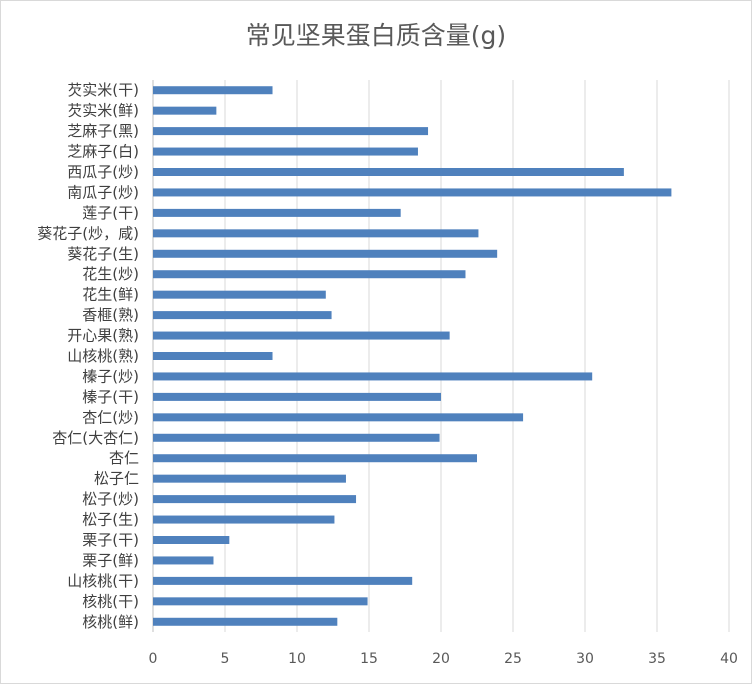 Image resolution: width=752 pixels, height=684 pixels. I want to click on category-label: 榛子(炒), so click(110, 376).